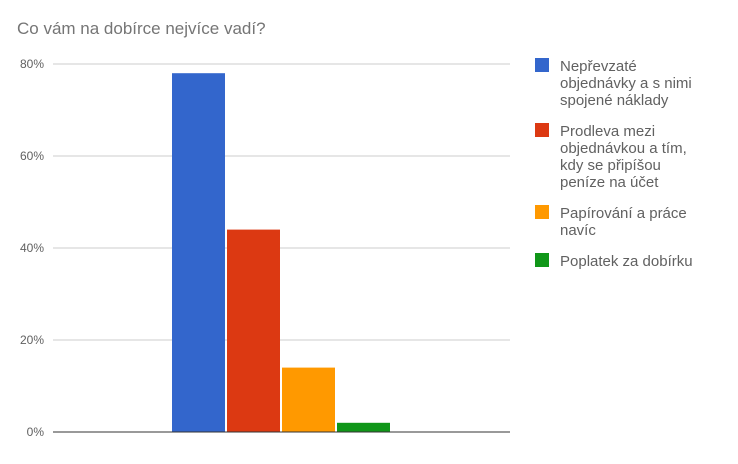  Describe the element at coordinates (141, 28) in the screenshot. I see `chart-title: Co vám na dobírce nejvíce vadí?` at that location.